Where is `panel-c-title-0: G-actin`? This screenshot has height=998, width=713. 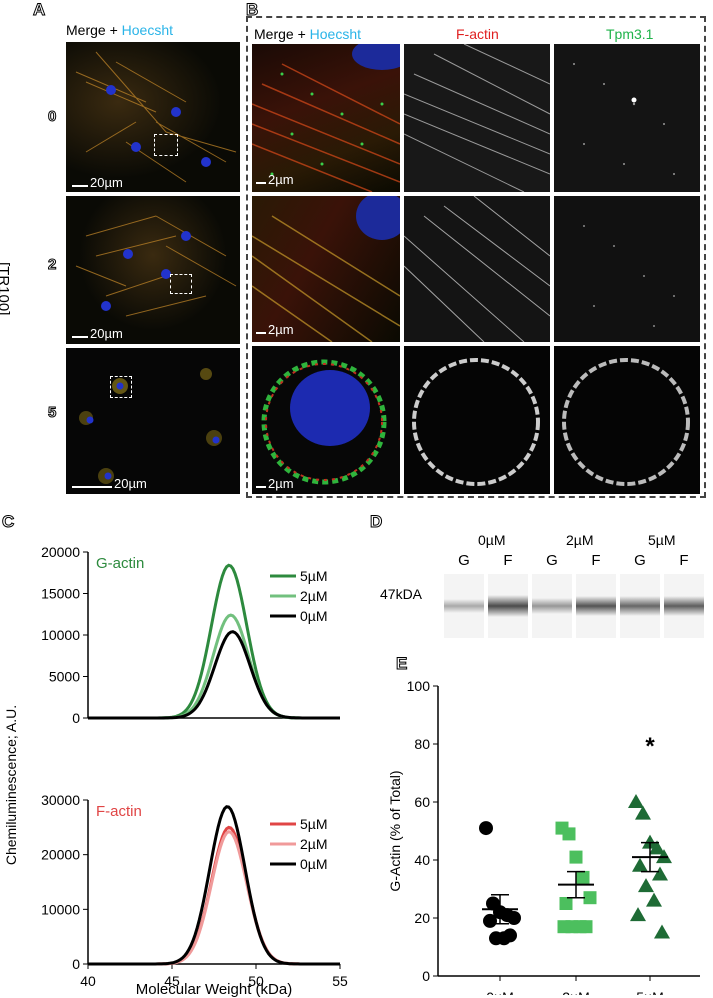
panel-c-title-0: G-actin is located at coordinates (120, 563).